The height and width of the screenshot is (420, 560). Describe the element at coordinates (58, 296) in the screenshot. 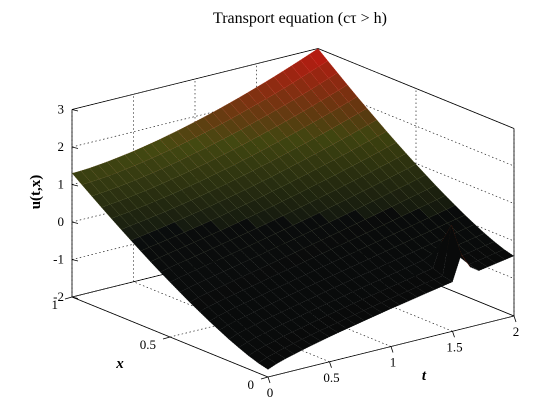

I see `z-tick-label: -2` at that location.